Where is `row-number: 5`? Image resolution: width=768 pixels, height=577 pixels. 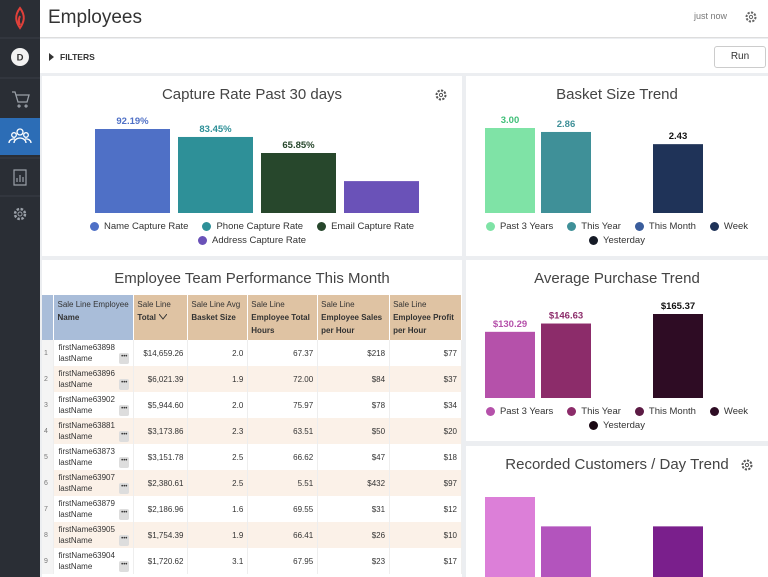 row-number: 5 is located at coordinates (48, 457).